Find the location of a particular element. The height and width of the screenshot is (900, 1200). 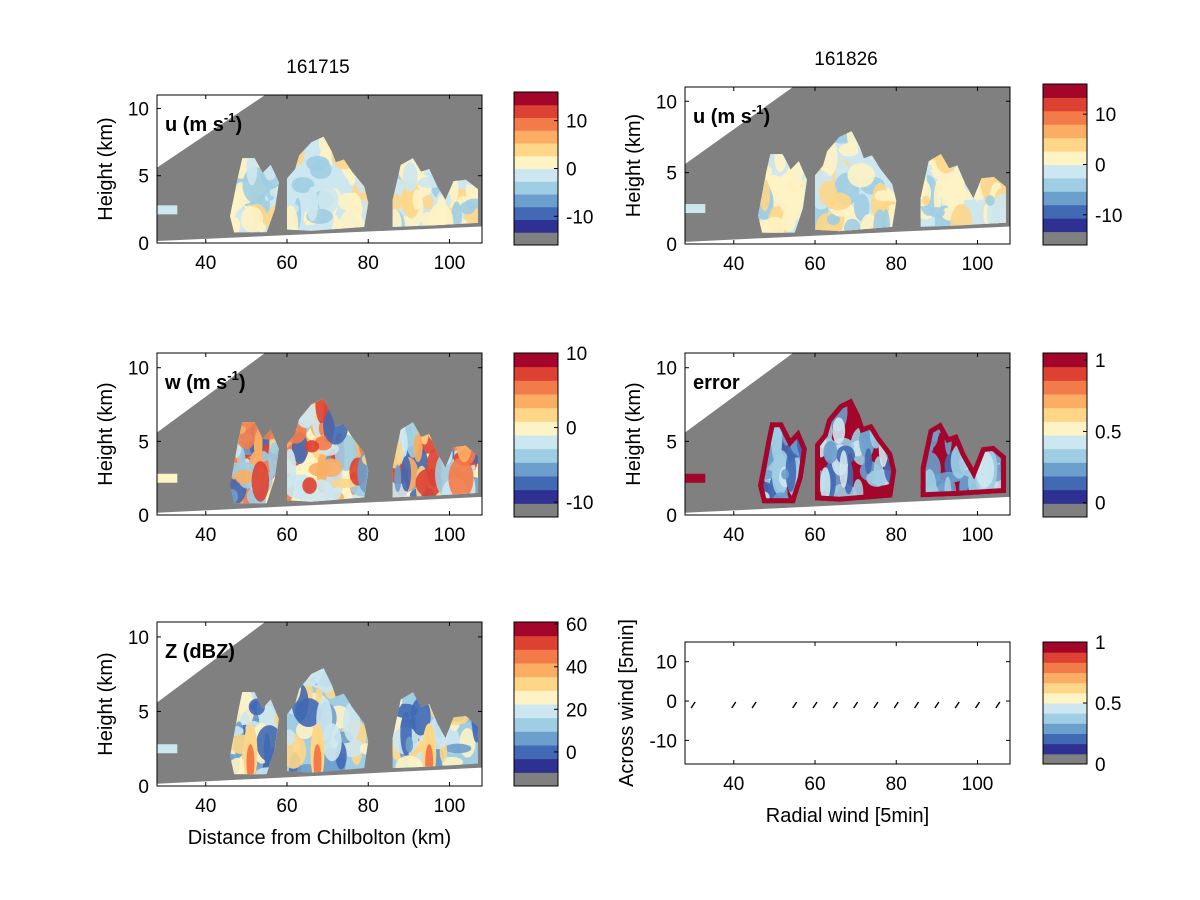

field-label: error is located at coordinates (716, 383).